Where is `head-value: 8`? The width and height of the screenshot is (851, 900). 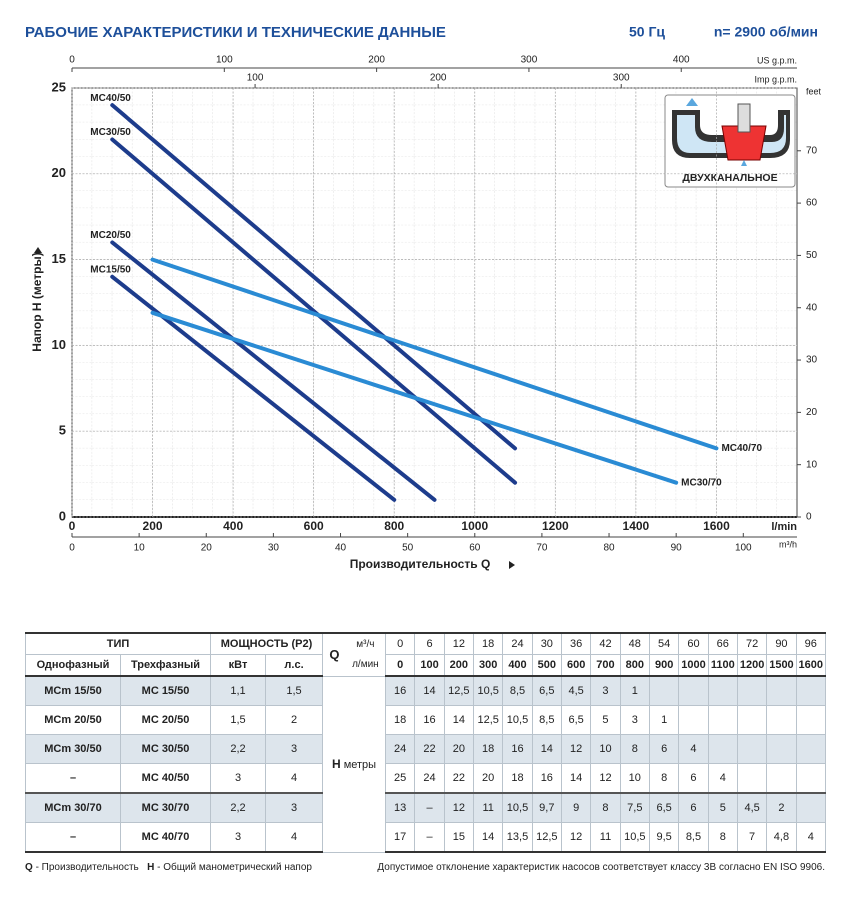 head-value: 8 is located at coordinates (664, 778).